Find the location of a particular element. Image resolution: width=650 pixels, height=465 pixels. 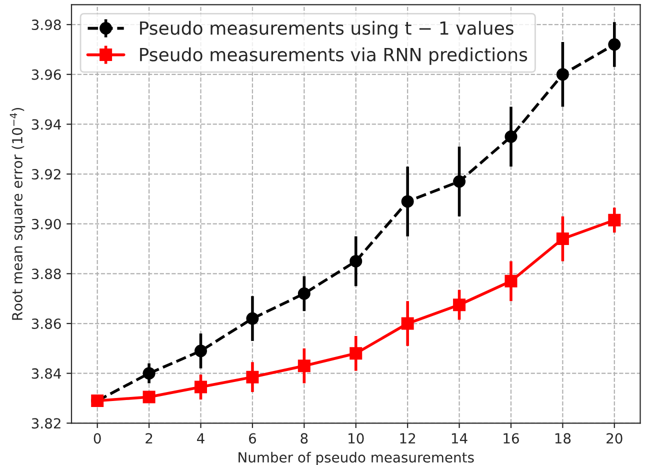

y-tick-label: 3.94 is located at coordinates (46, 124).